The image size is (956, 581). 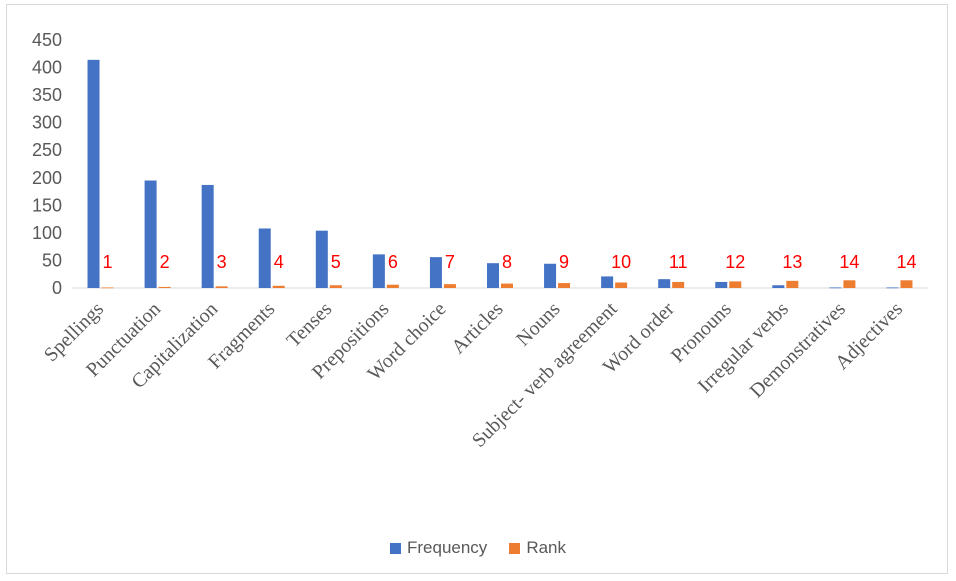 I want to click on legend-label-frequency: Frequency, so click(x=447, y=547).